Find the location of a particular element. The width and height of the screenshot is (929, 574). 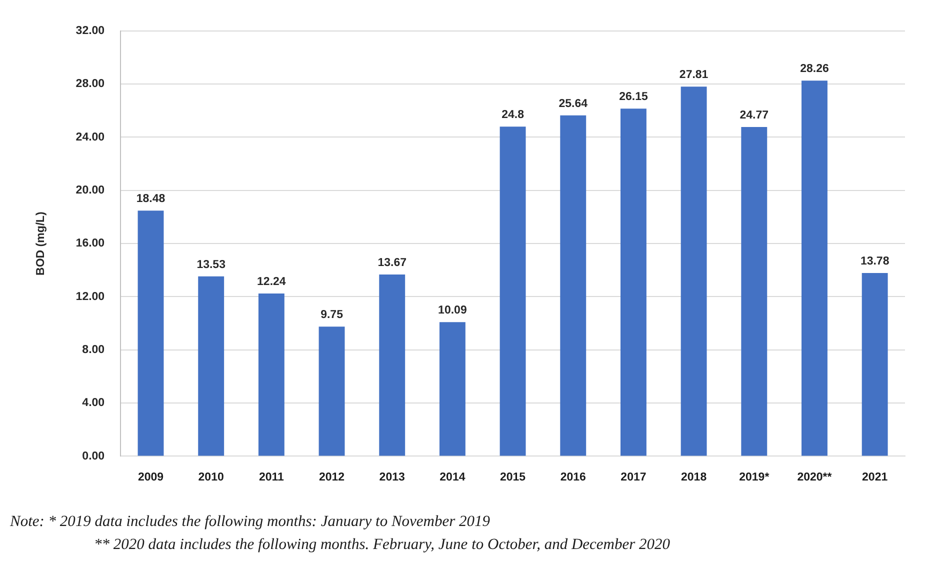

x-tick-label: 2021 is located at coordinates (875, 477).